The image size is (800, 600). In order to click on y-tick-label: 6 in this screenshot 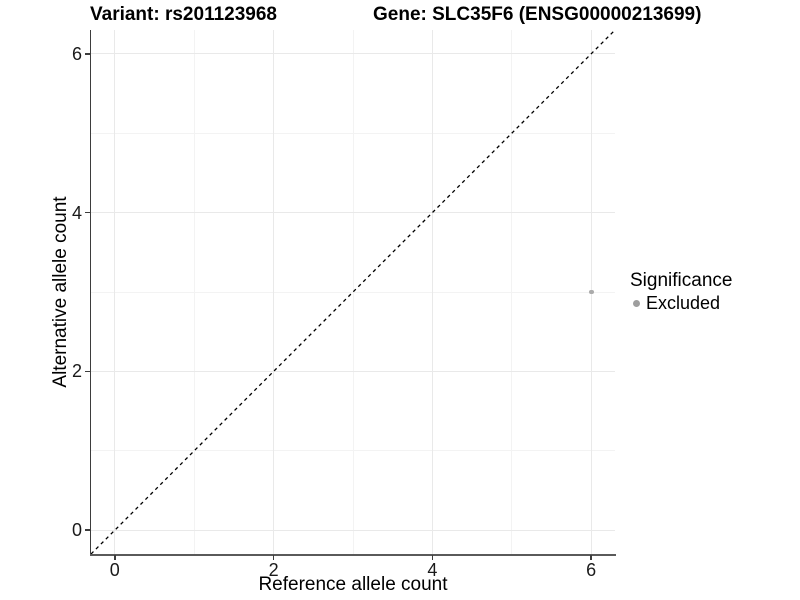, I will do `click(76, 53)`.